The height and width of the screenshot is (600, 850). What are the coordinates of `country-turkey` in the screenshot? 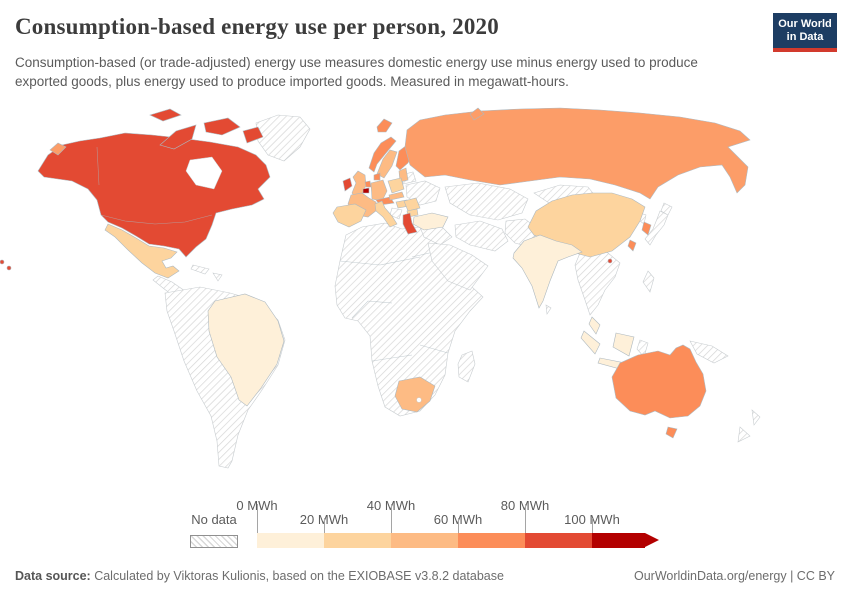 It's located at (430, 221).